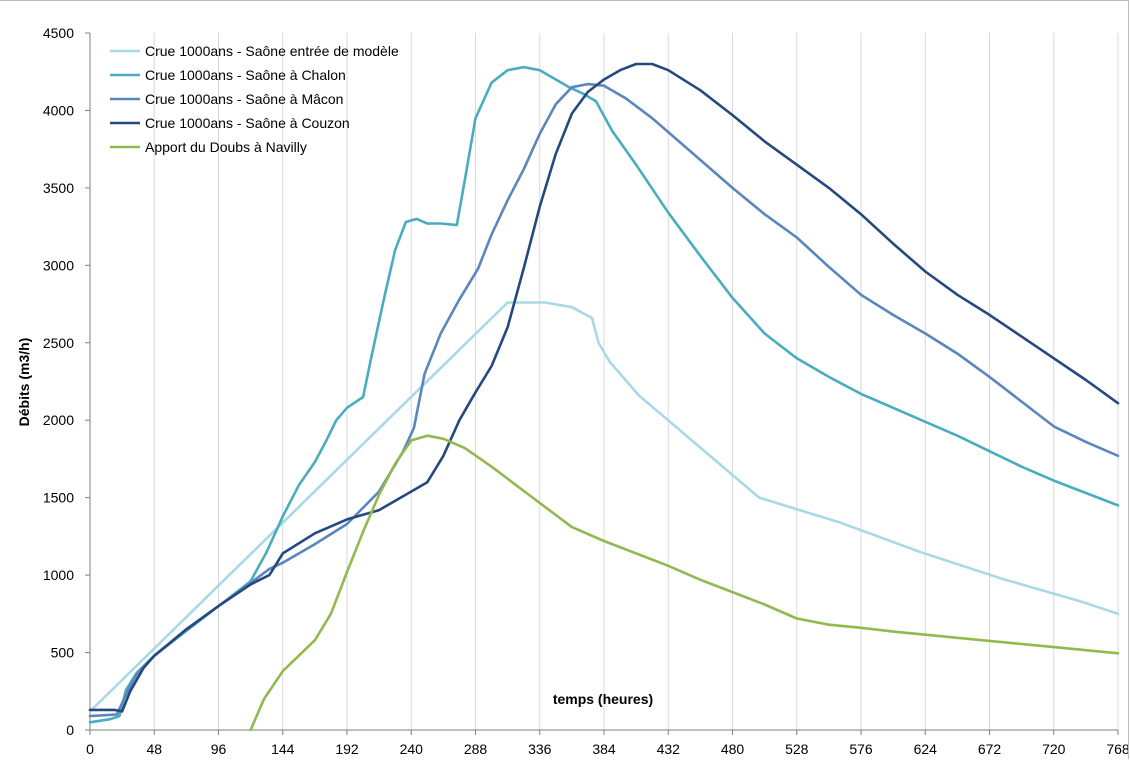 This screenshot has width=1130, height=765. What do you see at coordinates (540, 749) in the screenshot?
I see `x-tick-label: 336` at bounding box center [540, 749].